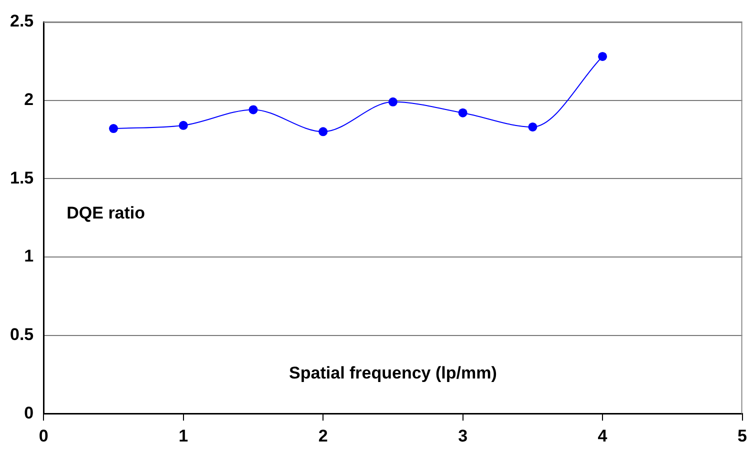 The image size is (753, 457). I want to click on x-axis-title: Spatial frequency (lp/mm), so click(393, 373).